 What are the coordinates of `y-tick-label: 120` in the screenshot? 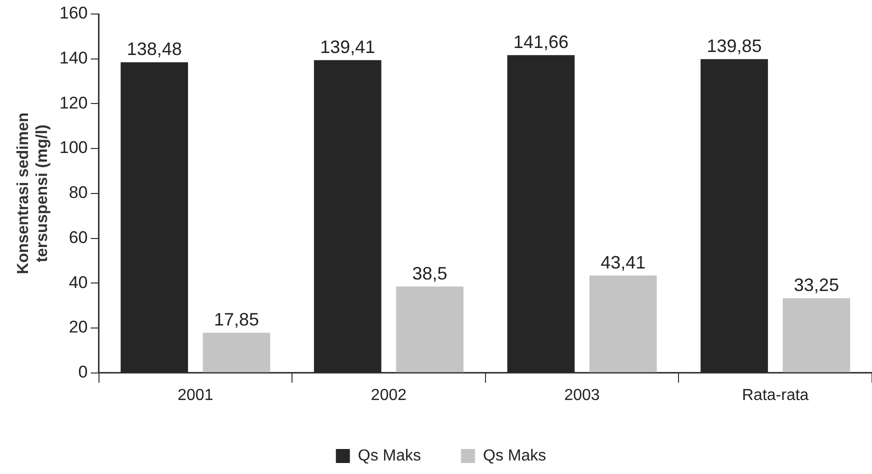 It's located at (73, 102).